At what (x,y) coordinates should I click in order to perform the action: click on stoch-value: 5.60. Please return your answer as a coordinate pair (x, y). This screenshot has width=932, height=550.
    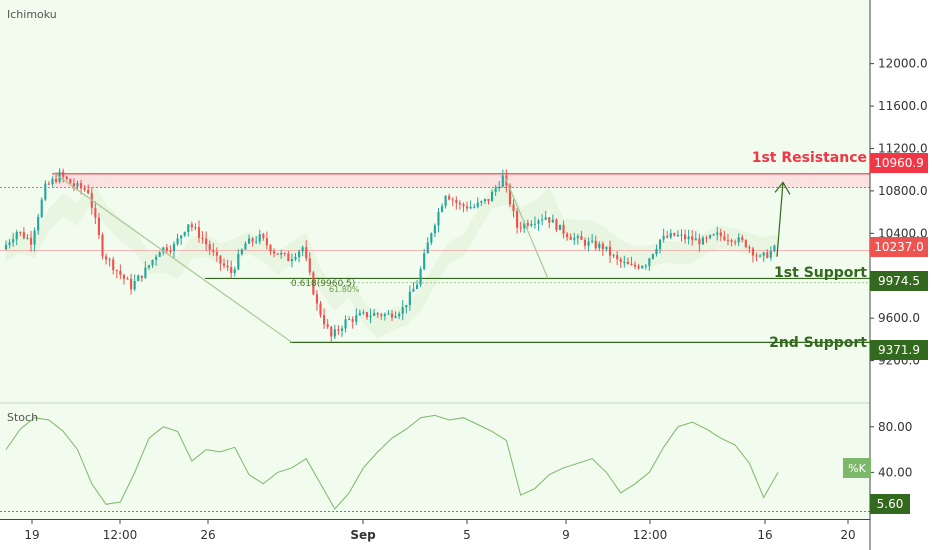
    Looking at the image, I should click on (890, 504).